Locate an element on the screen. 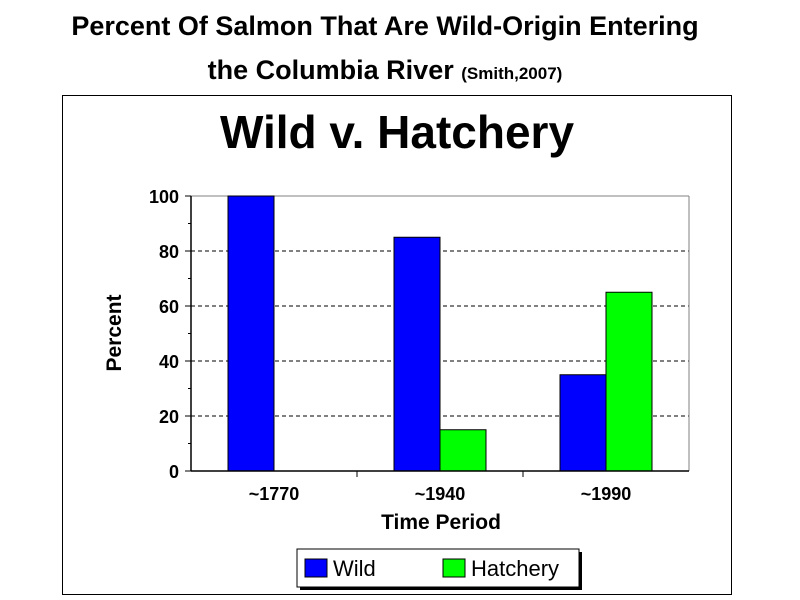  citation: (Smith,2007) is located at coordinates (512, 73).